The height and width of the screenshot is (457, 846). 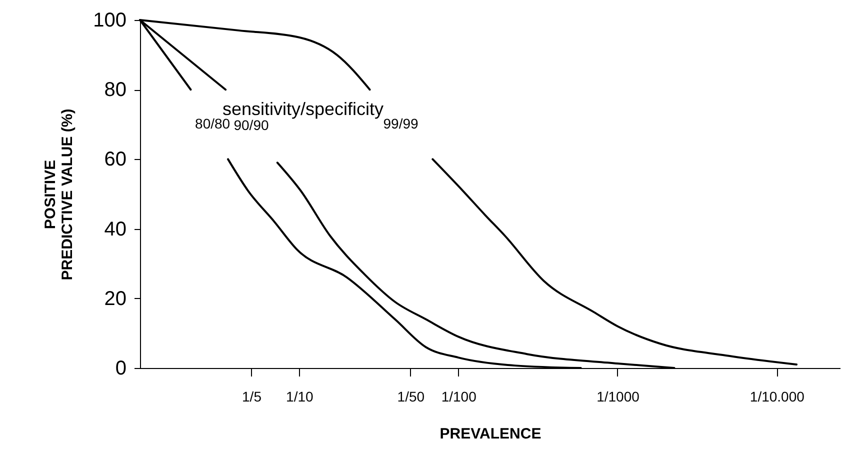 What do you see at coordinates (115, 159) in the screenshot?
I see `y-tick-label: 60` at bounding box center [115, 159].